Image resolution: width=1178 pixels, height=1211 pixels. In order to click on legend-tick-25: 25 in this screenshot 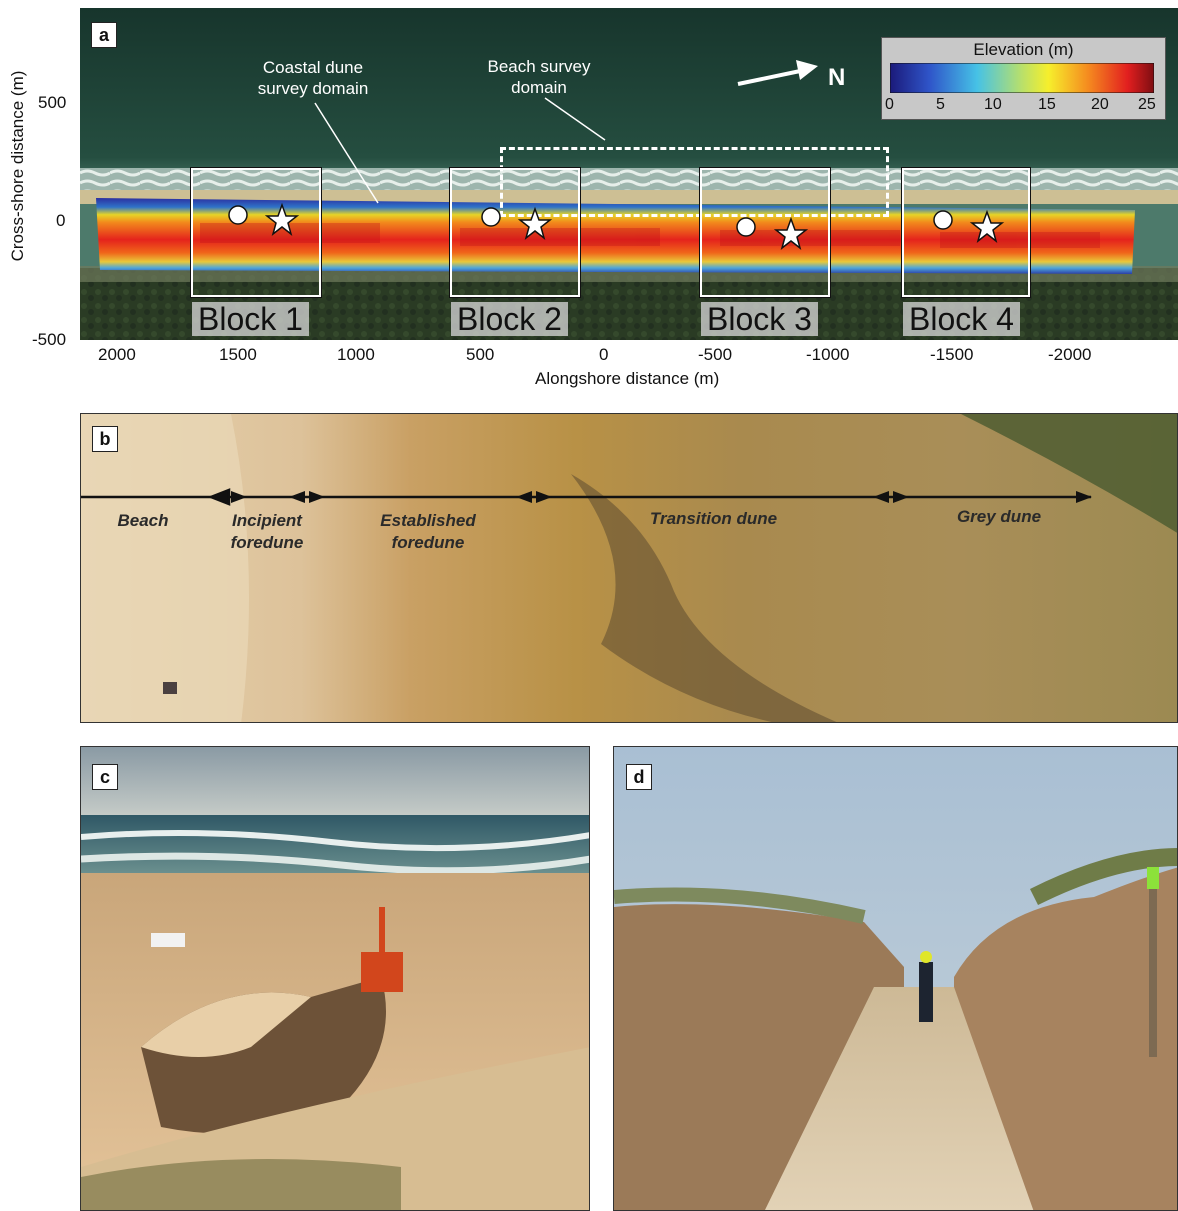, I will do `click(1147, 104)`.